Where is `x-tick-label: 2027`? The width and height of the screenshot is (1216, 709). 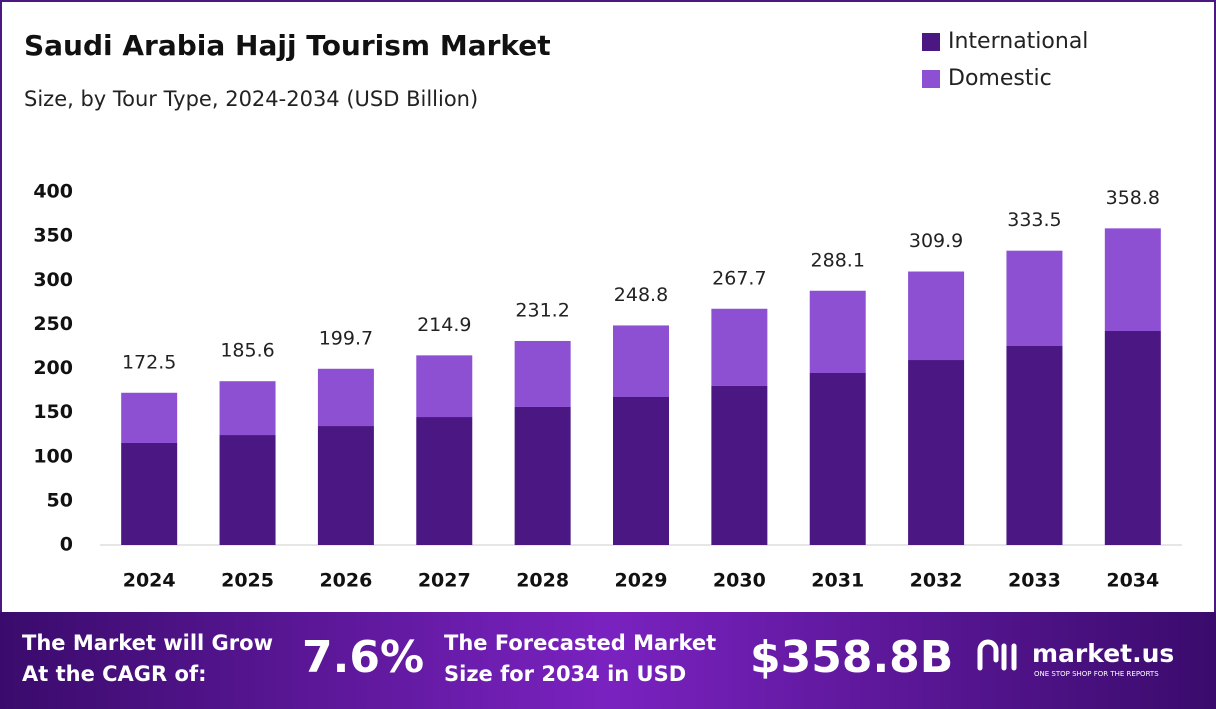
x-tick-label: 2027 is located at coordinates (444, 581).